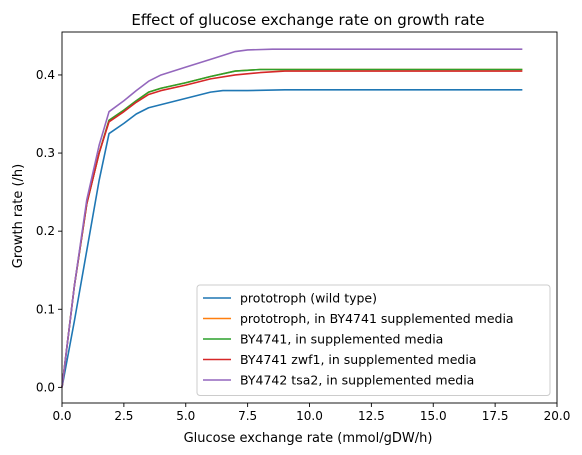 This screenshot has width=582, height=455. Describe the element at coordinates (45, 387) in the screenshot. I see `y-tick-label: 0.0` at that location.